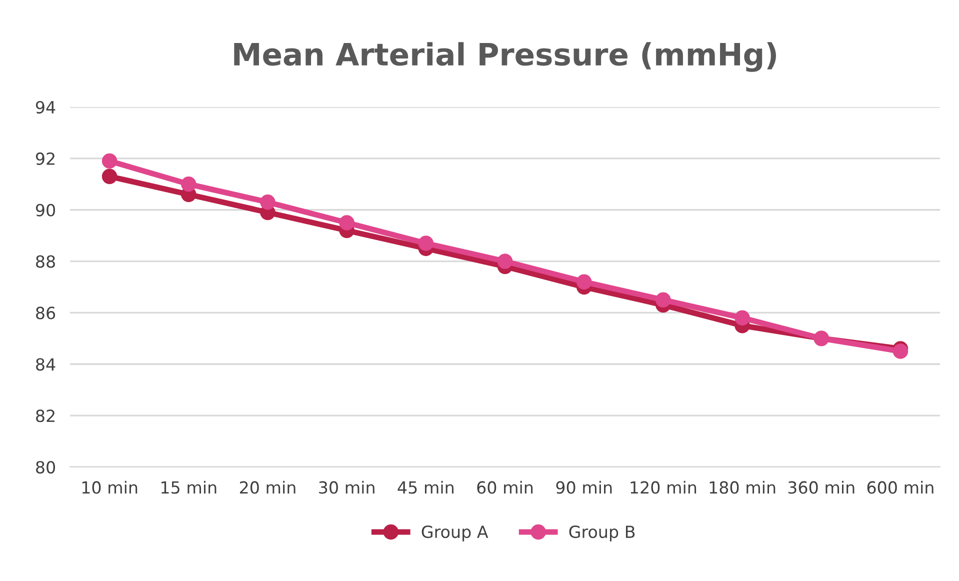 This screenshot has width=959, height=581. I want to click on x-tick-label: 120 min, so click(663, 487).